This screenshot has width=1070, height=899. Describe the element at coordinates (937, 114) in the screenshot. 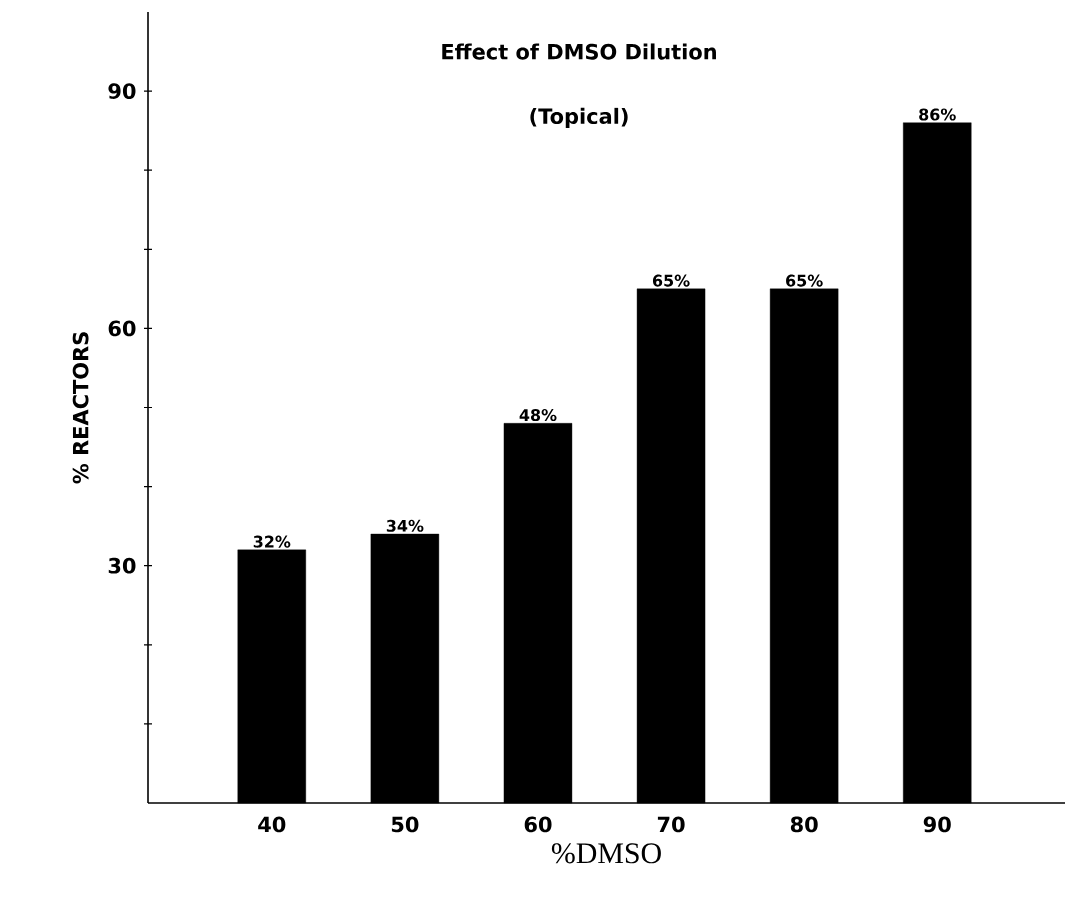

I see `data-label: 86%` at that location.